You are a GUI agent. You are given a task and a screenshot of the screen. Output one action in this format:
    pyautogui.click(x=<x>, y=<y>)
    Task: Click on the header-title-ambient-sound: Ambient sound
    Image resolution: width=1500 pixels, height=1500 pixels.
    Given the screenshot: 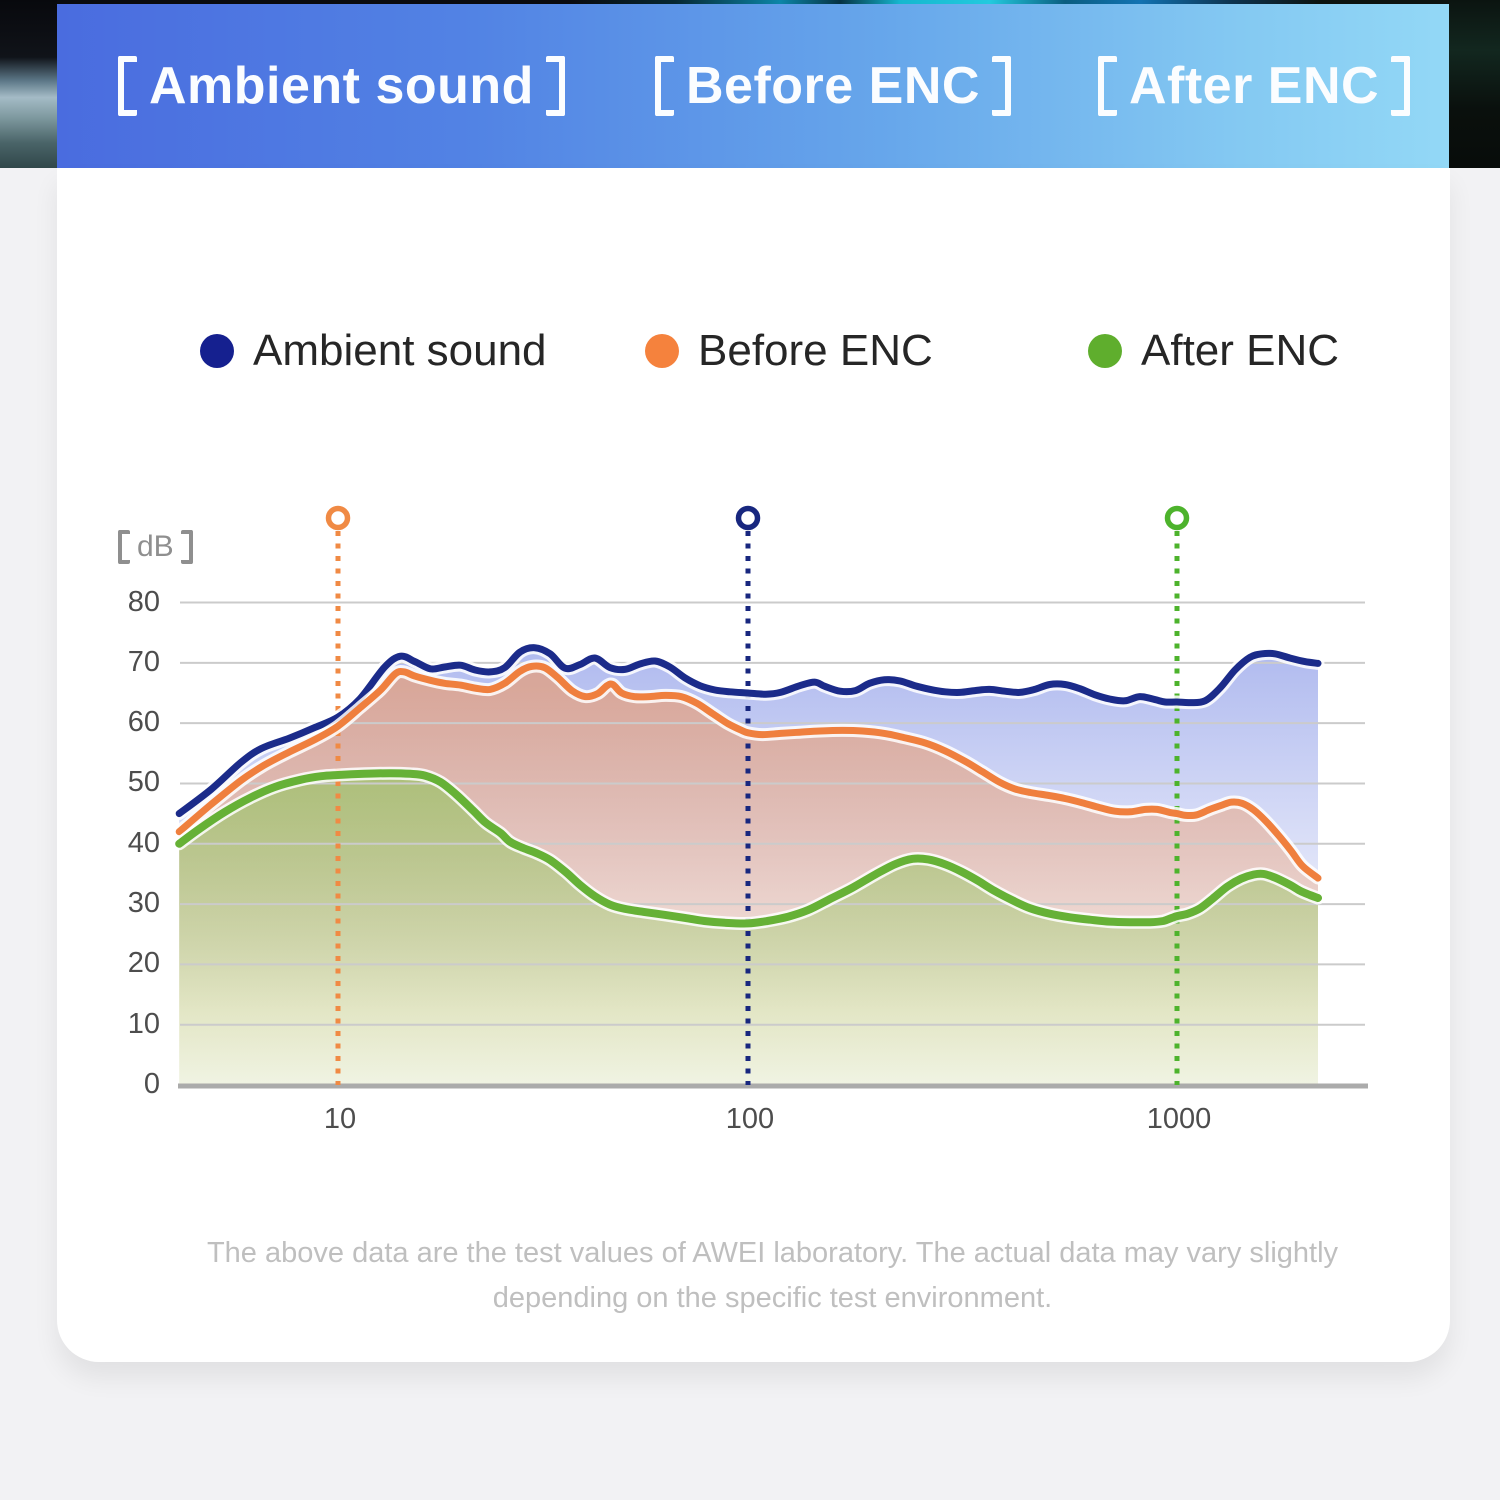 What is the action you would take?
    pyautogui.click(x=341, y=86)
    